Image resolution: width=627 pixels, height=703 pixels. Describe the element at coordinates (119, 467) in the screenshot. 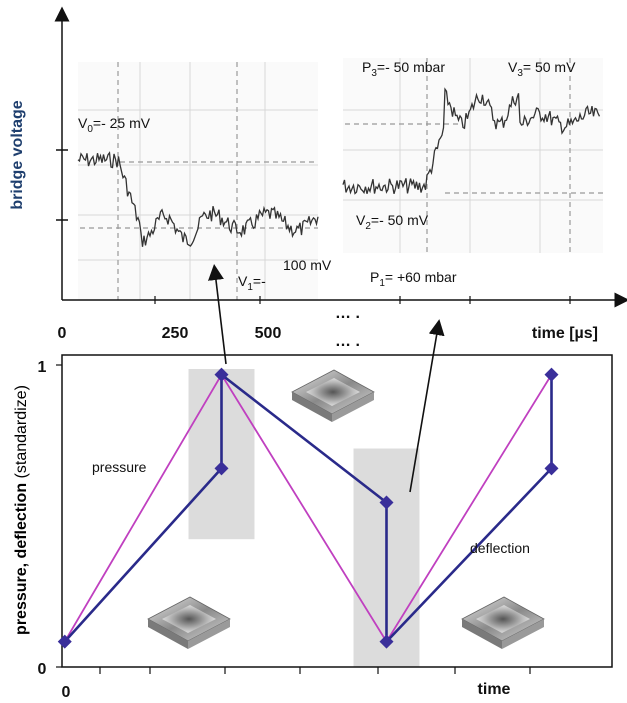

I see `series-label-pressure: pressure` at that location.